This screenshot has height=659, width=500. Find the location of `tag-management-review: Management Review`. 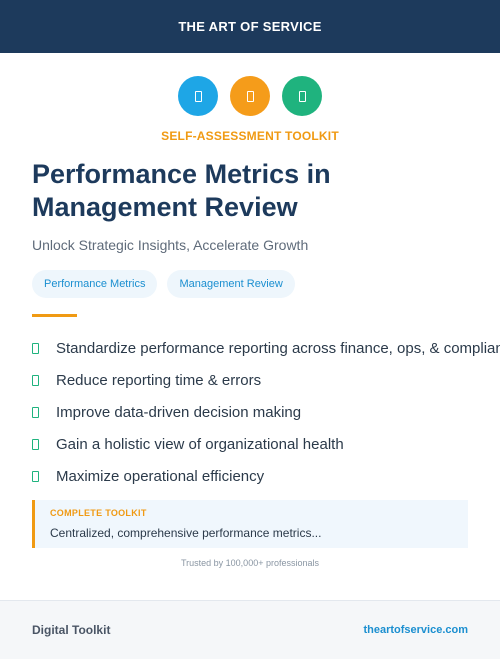

tag-management-review: Management Review is located at coordinates (231, 284).